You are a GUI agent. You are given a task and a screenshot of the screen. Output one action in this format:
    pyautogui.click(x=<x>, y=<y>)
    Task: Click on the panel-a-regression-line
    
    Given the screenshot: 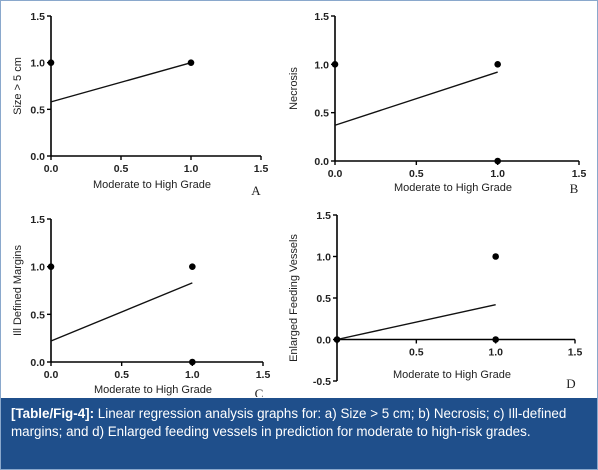 What is the action you would take?
    pyautogui.click(x=121, y=82)
    